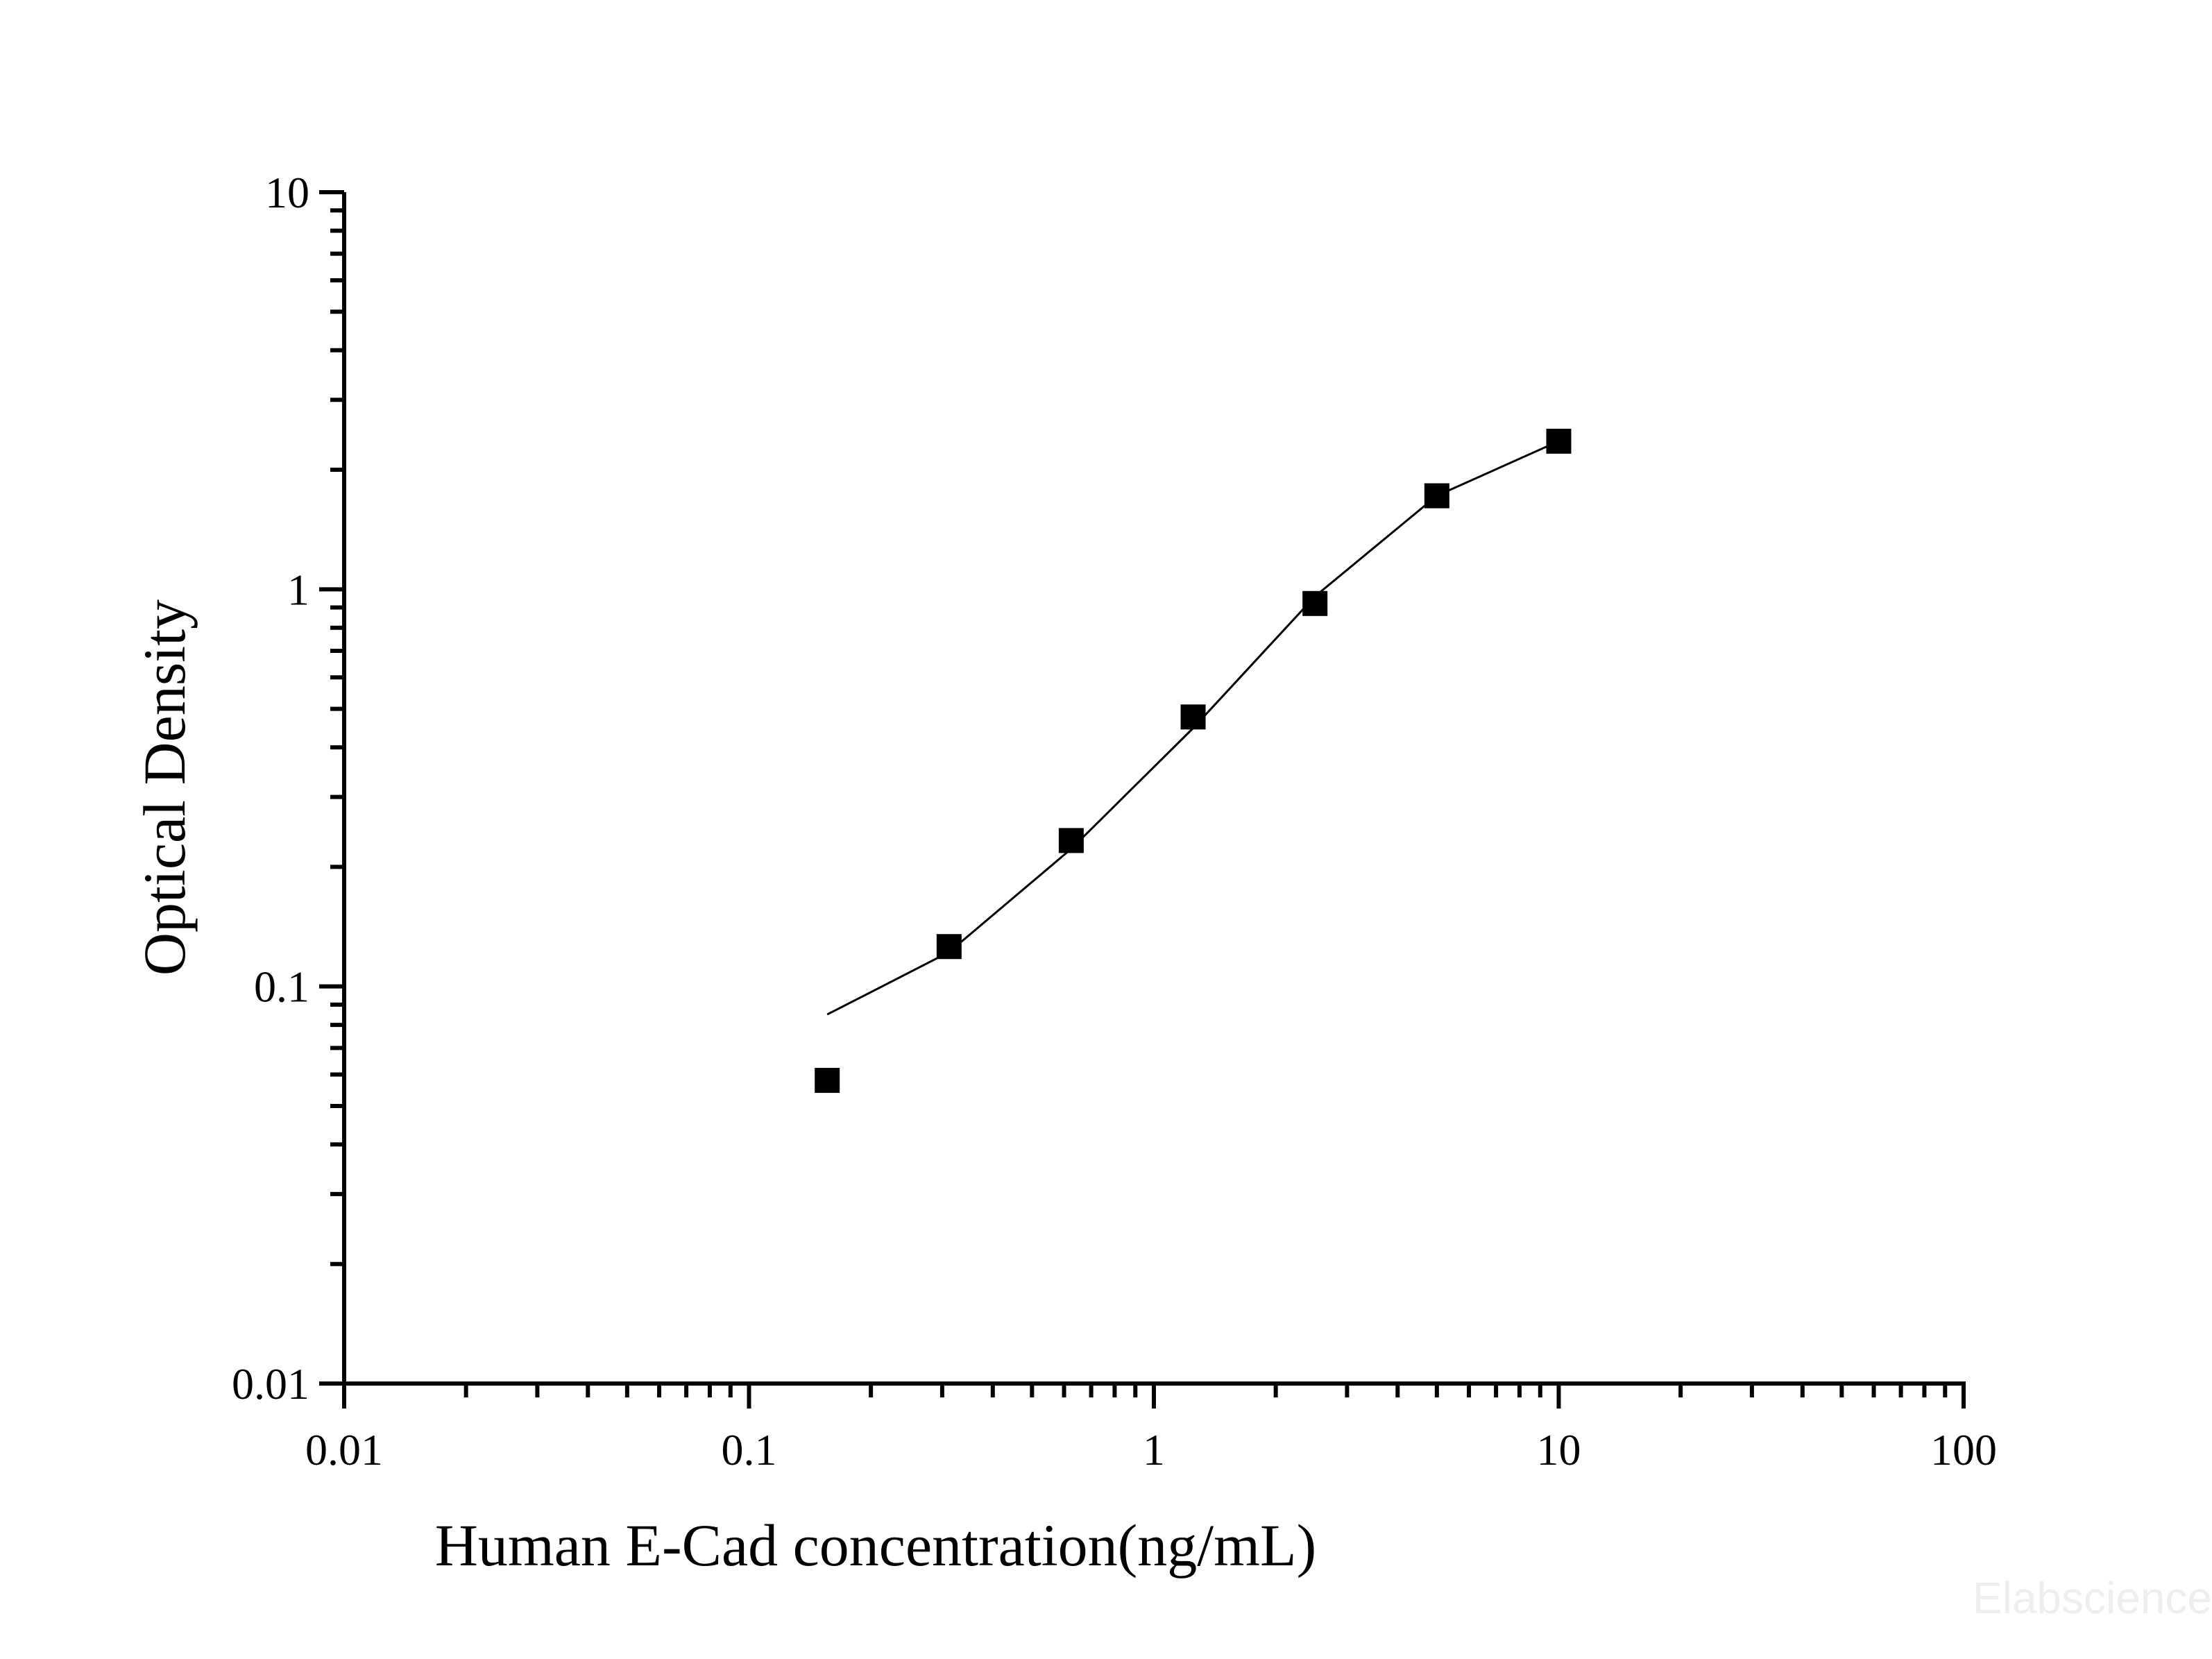 The width and height of the screenshot is (2212, 1659). What do you see at coordinates (749, 1450) in the screenshot?
I see `x-tick-label: 0.1` at bounding box center [749, 1450].